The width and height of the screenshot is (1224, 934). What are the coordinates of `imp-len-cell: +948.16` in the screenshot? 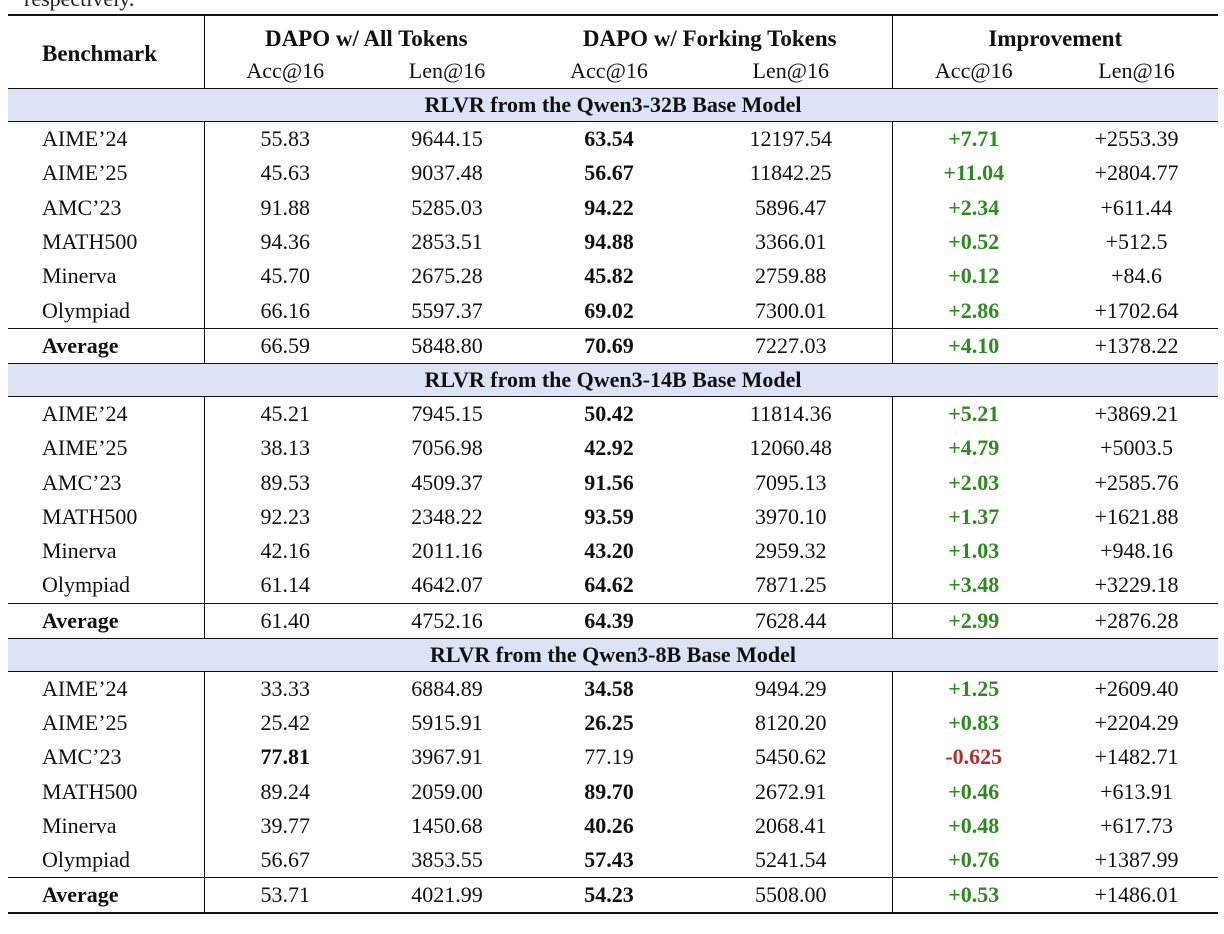 It's located at (1136, 551).